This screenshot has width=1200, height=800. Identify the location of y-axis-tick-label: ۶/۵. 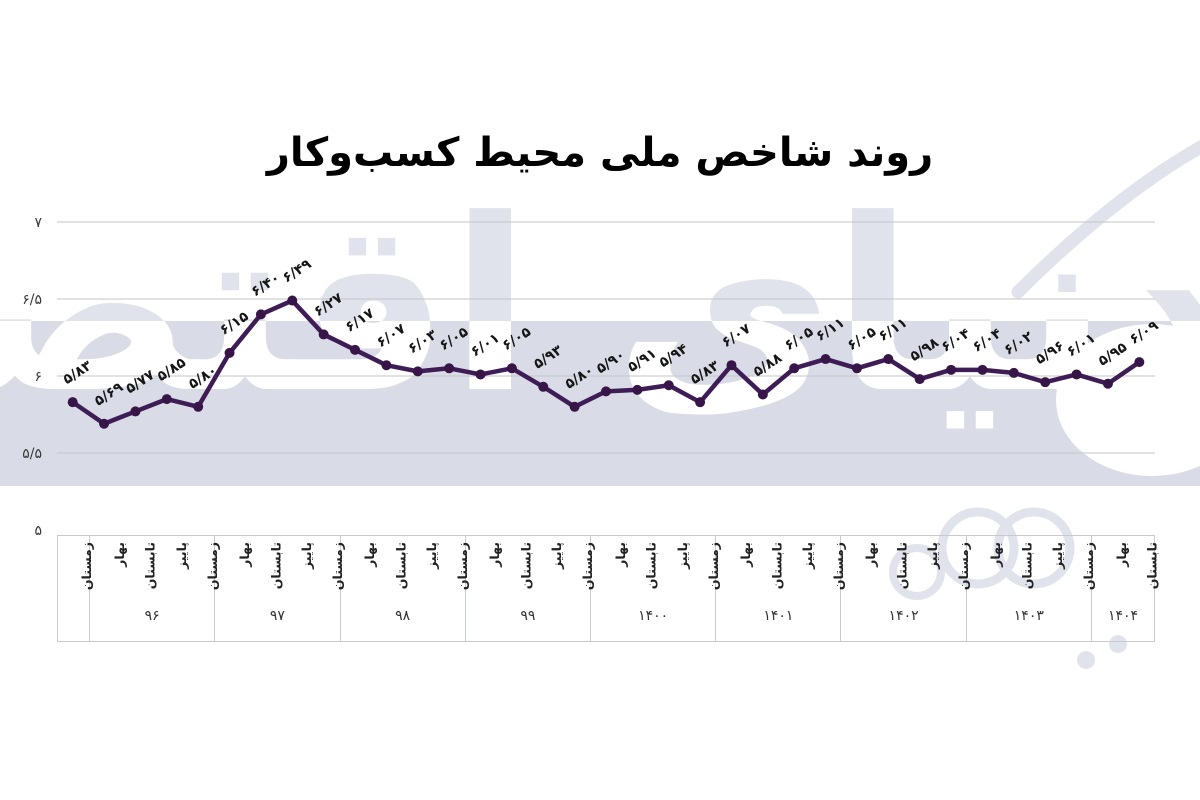
(32, 300).